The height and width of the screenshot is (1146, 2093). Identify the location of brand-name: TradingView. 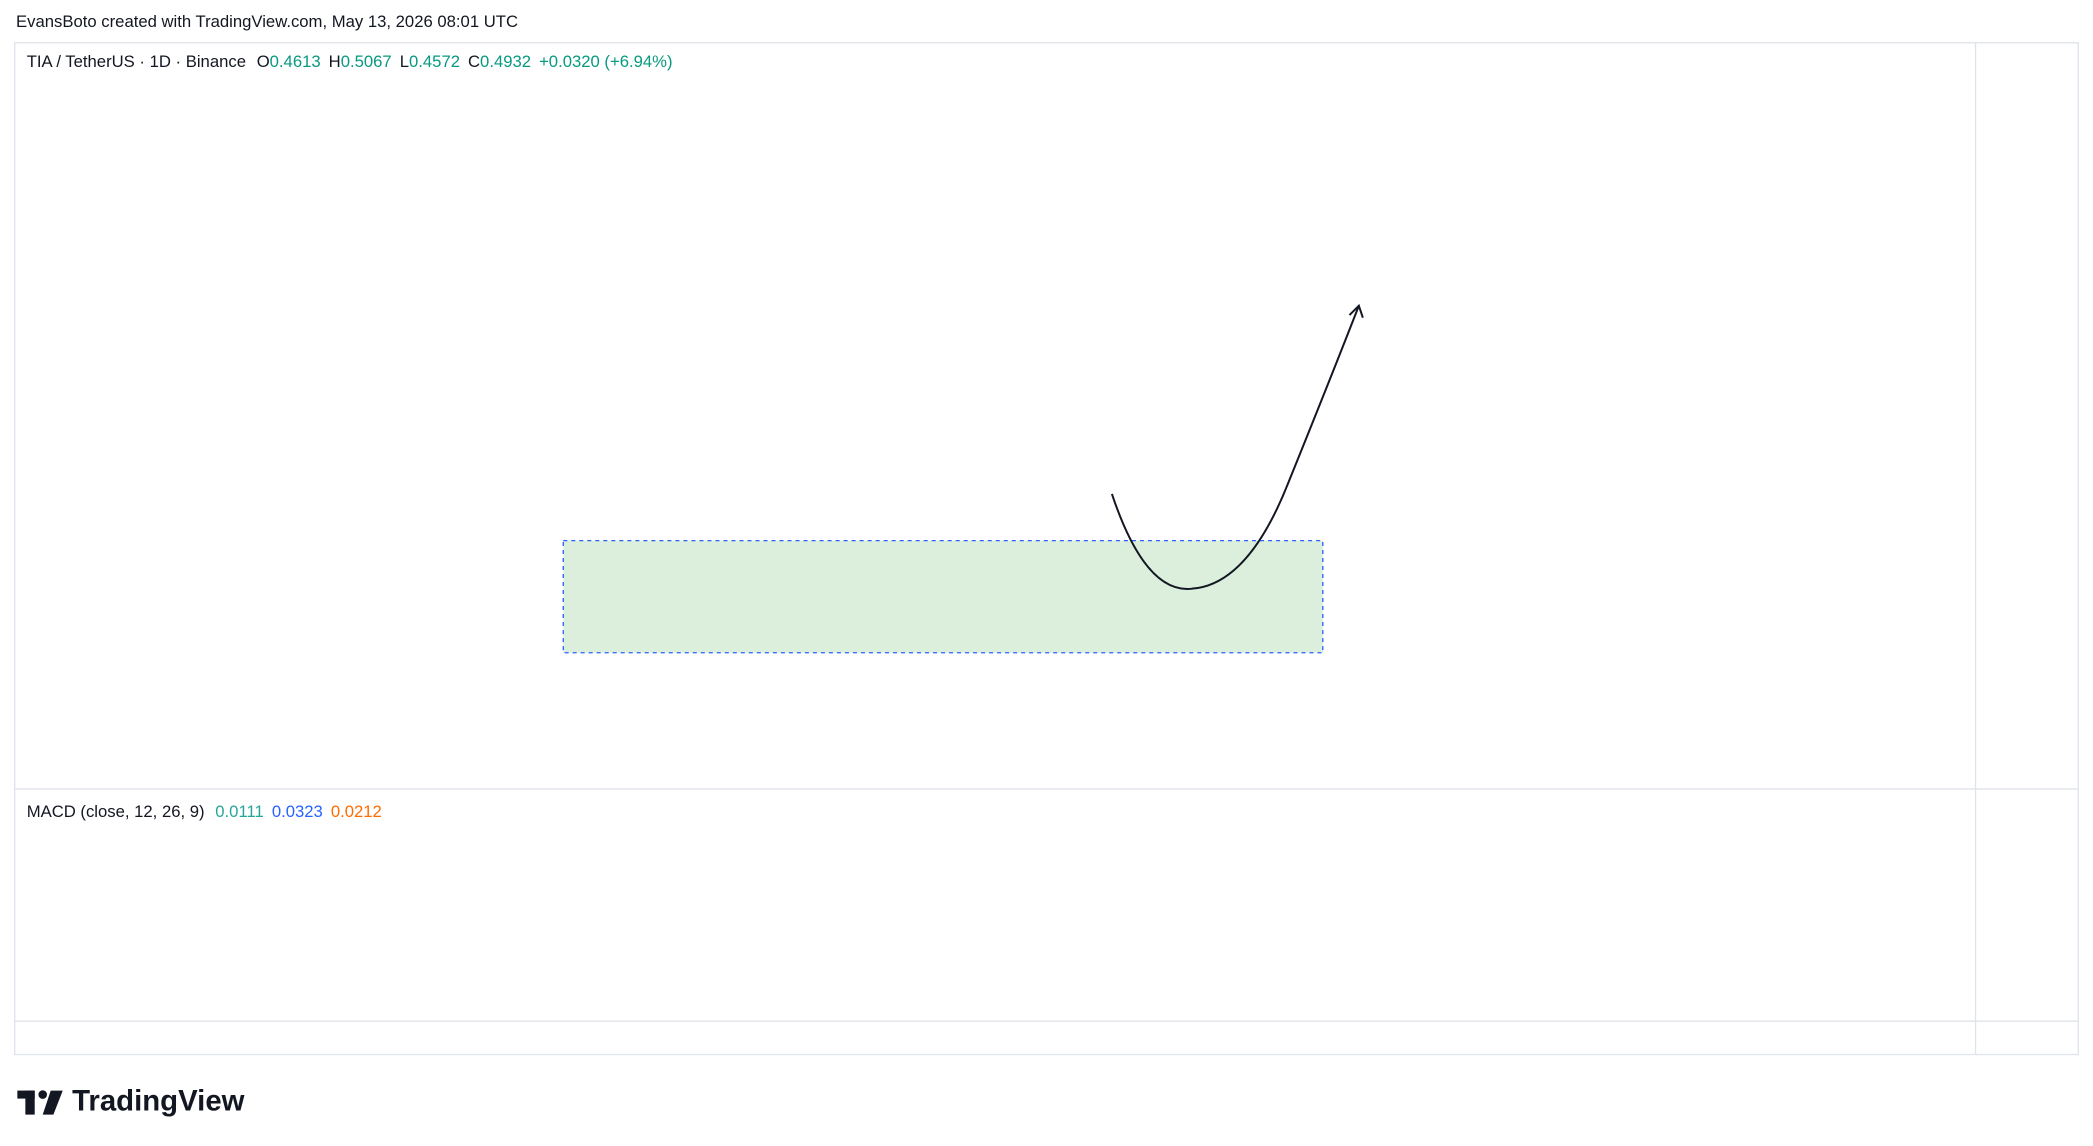
(158, 1100).